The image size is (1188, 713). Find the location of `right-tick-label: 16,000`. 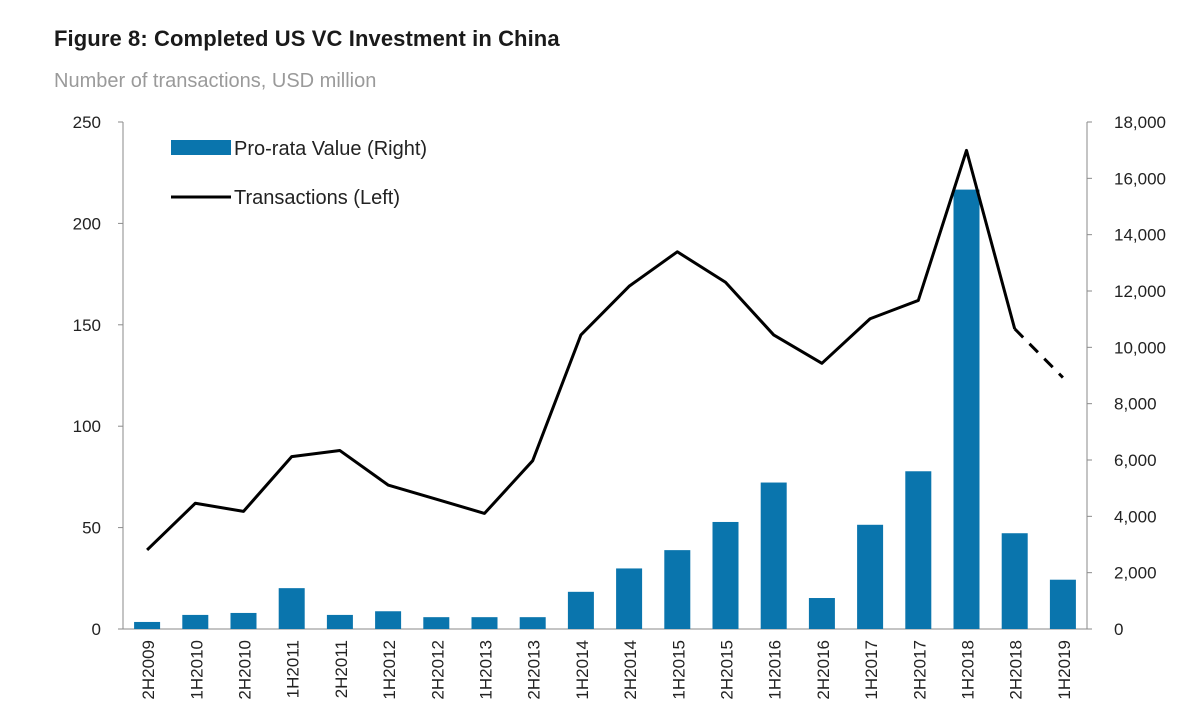

right-tick-label: 16,000 is located at coordinates (1140, 178).